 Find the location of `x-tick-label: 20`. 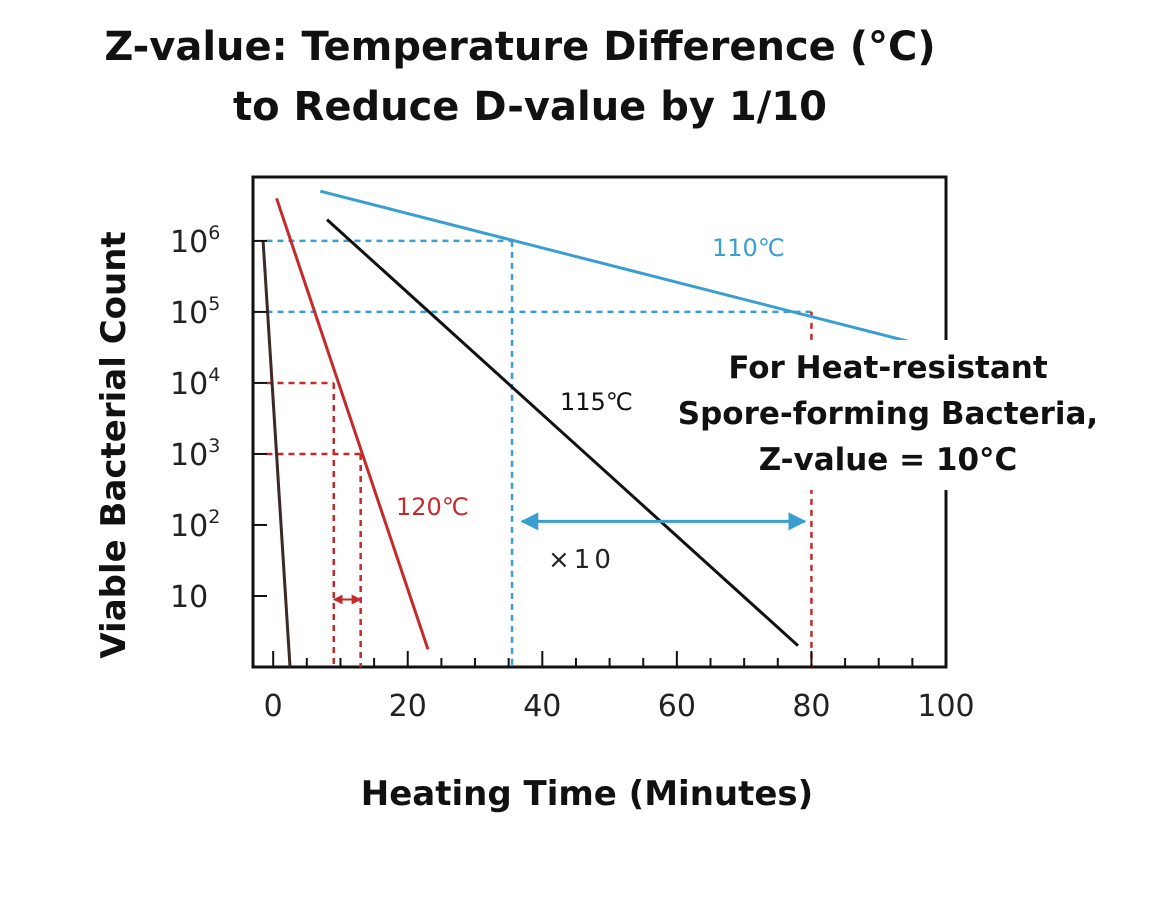

x-tick-label: 20 is located at coordinates (408, 706).